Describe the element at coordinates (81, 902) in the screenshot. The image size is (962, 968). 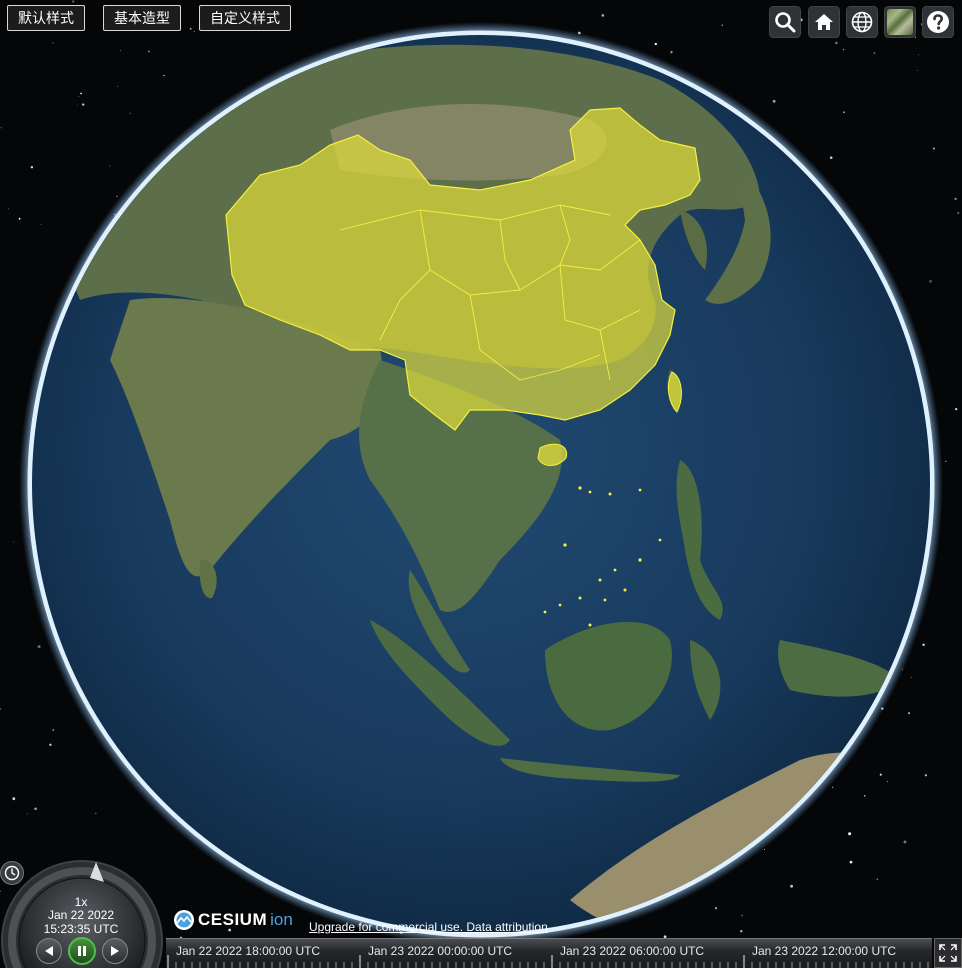
I see `animation-speed: 1x` at that location.